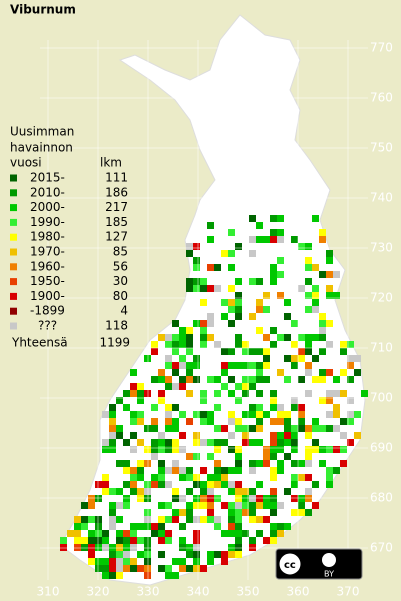  I want to click on legend-label: 1900-, so click(47, 296).